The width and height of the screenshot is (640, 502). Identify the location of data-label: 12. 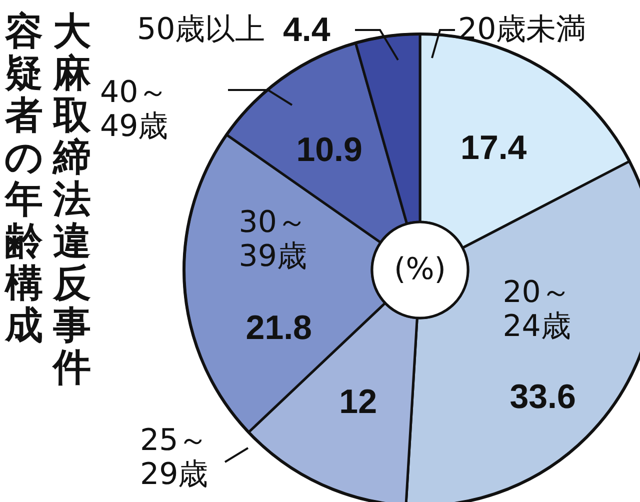
(358, 402).